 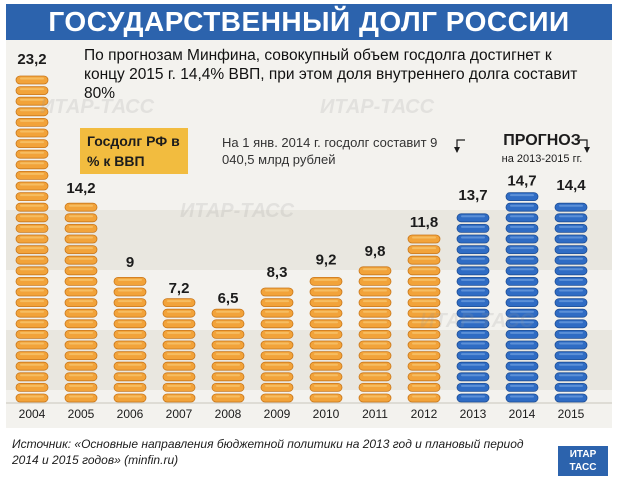 I want to click on bar-2015, so click(x=571, y=302).